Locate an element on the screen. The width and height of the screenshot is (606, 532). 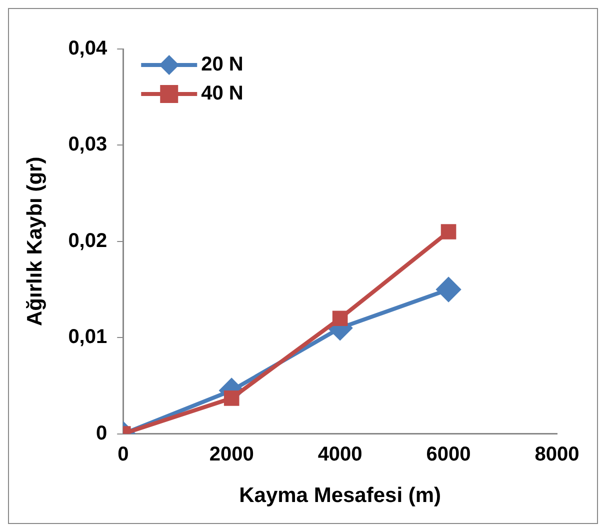
y-tick-label: 0,03 is located at coordinates (88, 145).